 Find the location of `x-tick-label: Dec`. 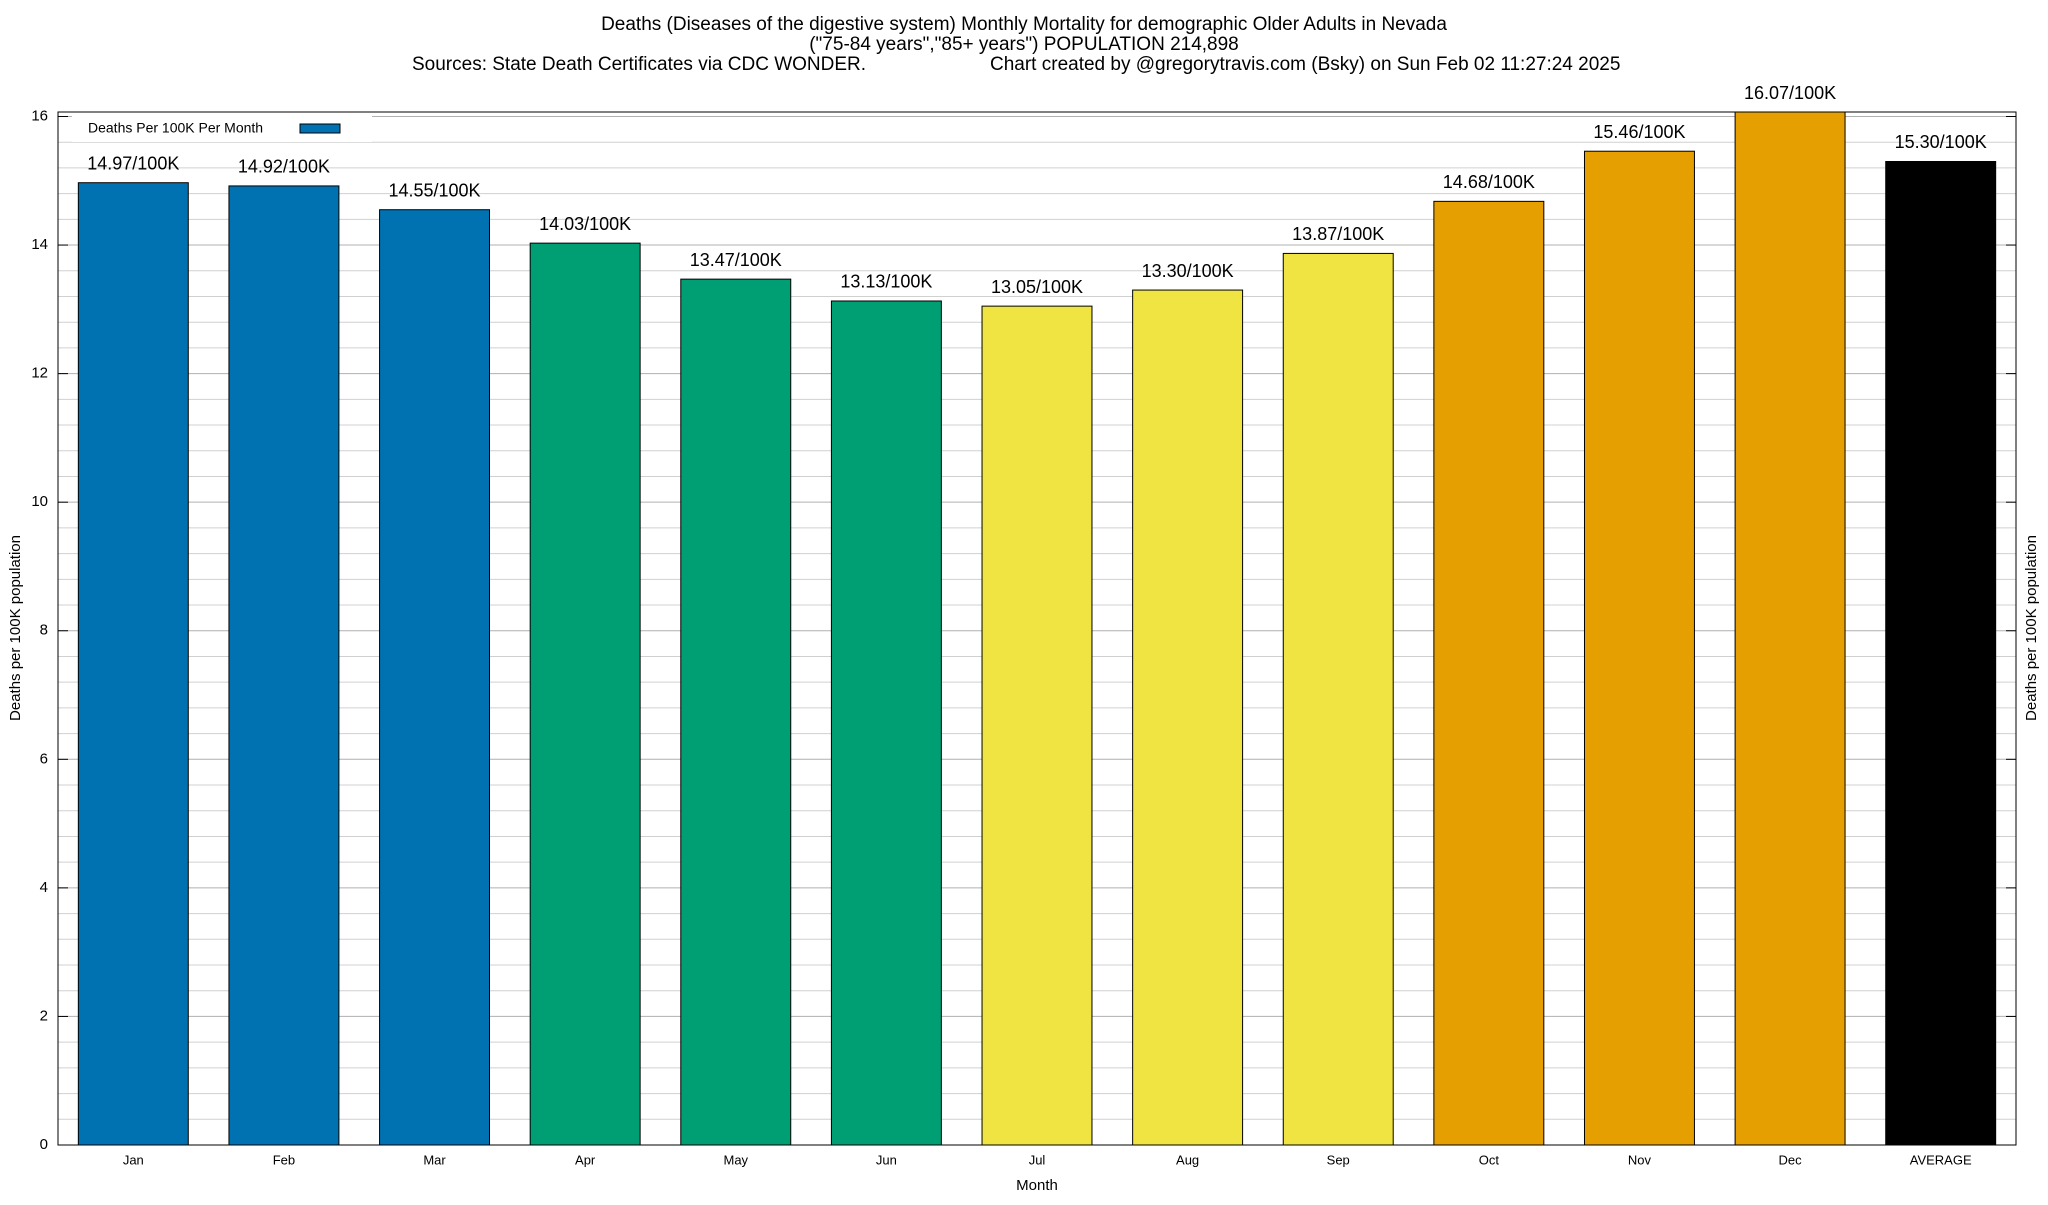

x-tick-label: Dec is located at coordinates (1791, 1159).